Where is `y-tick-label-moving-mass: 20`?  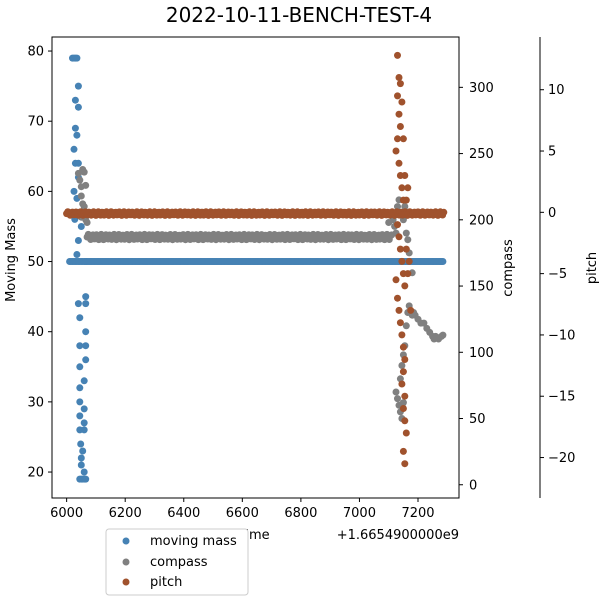 y-tick-label-moving-mass: 20 is located at coordinates (35, 473).